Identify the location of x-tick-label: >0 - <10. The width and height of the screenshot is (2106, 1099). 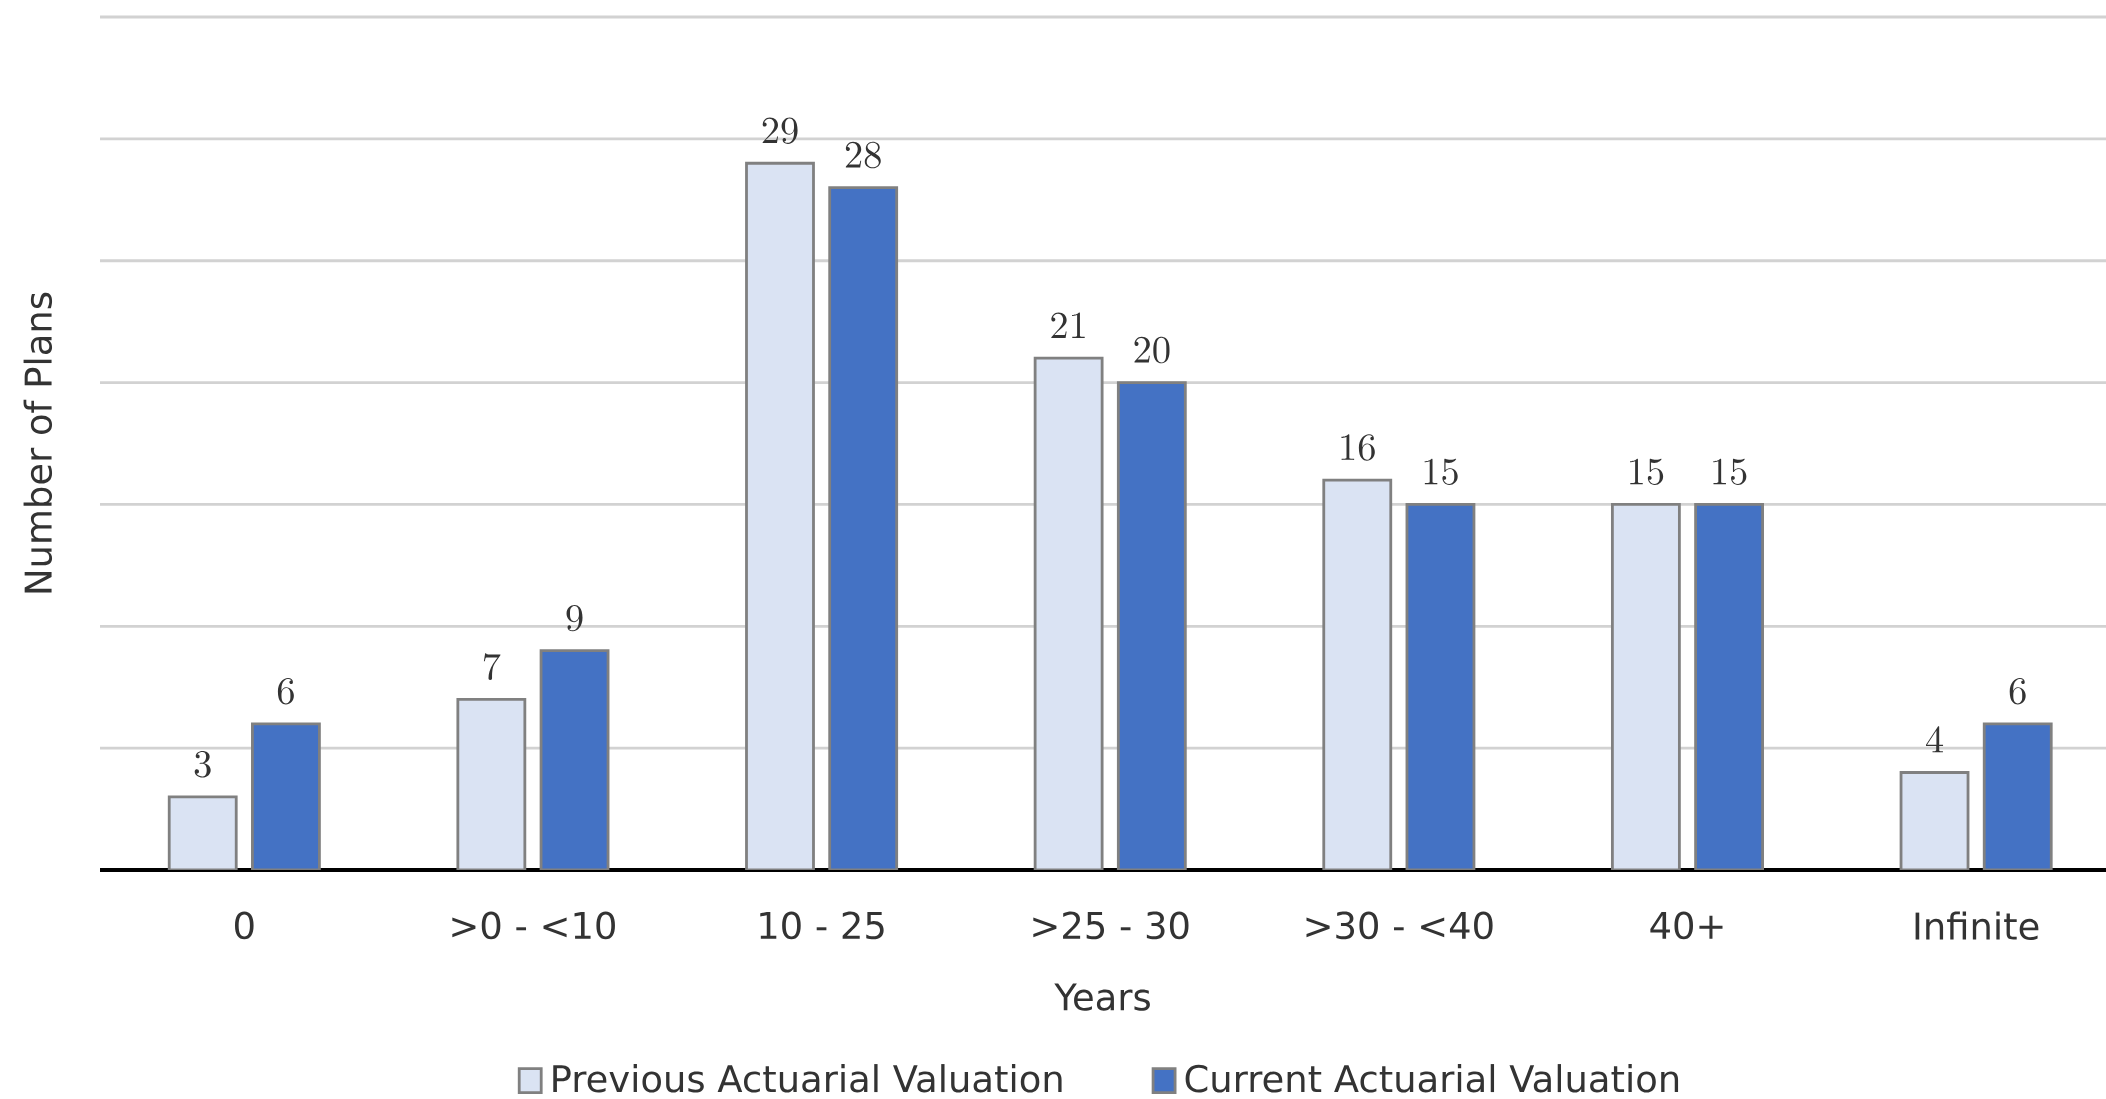
(533, 925).